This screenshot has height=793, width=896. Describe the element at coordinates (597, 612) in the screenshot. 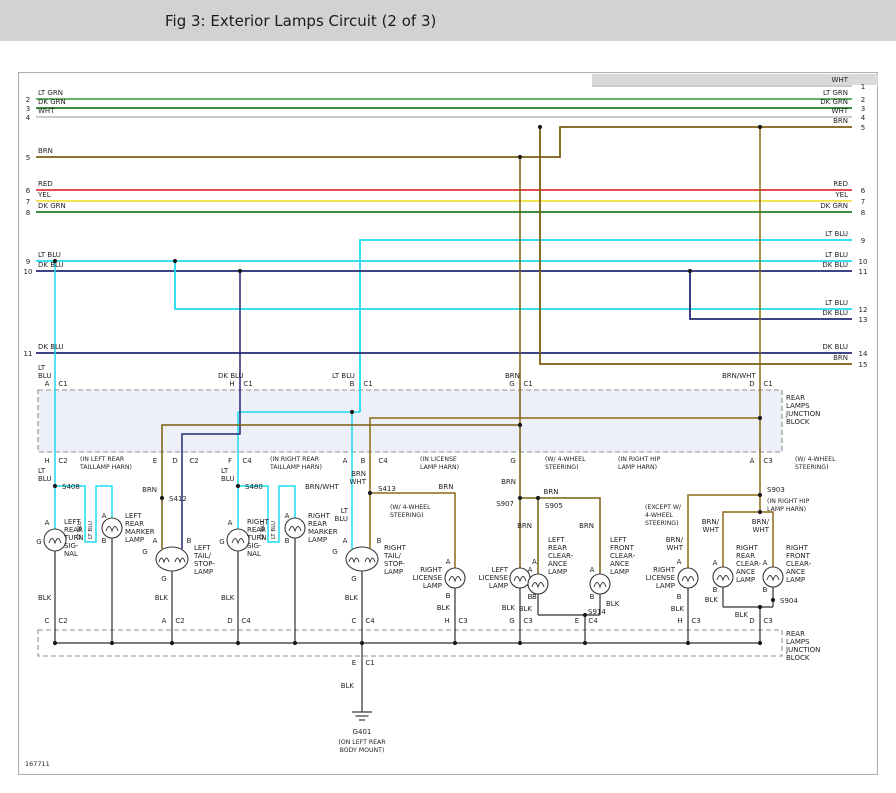

I see `diagram-label: S914` at that location.